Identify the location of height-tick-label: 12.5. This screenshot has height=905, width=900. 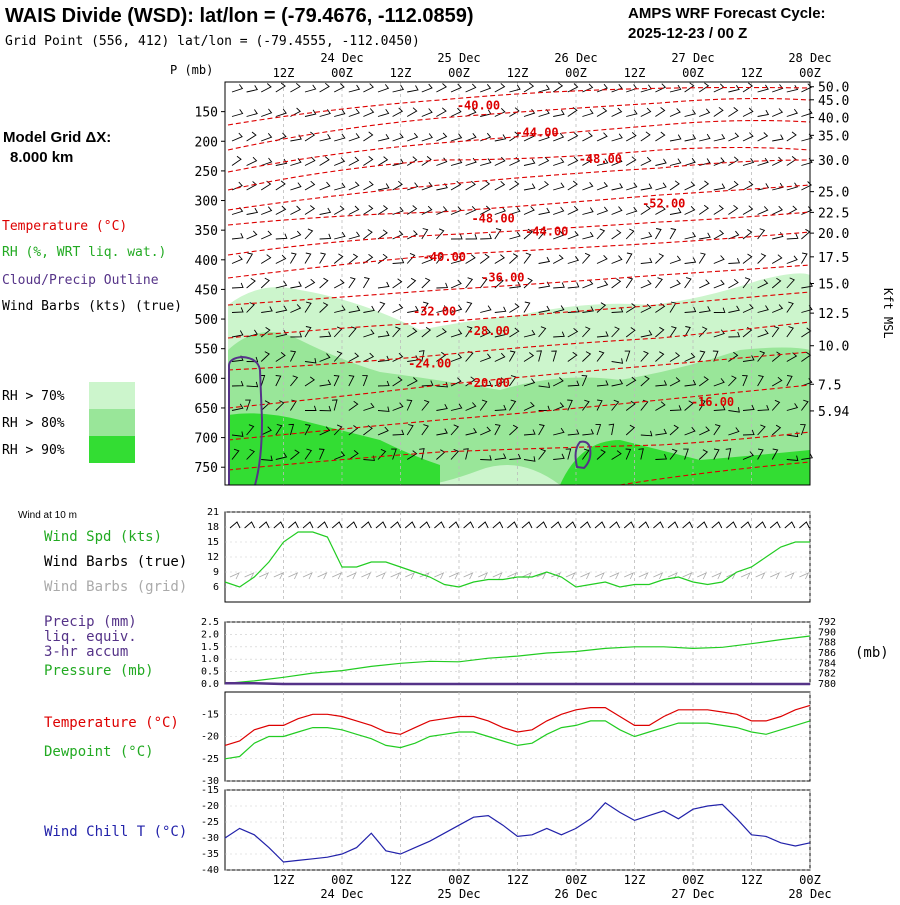
(833, 314).